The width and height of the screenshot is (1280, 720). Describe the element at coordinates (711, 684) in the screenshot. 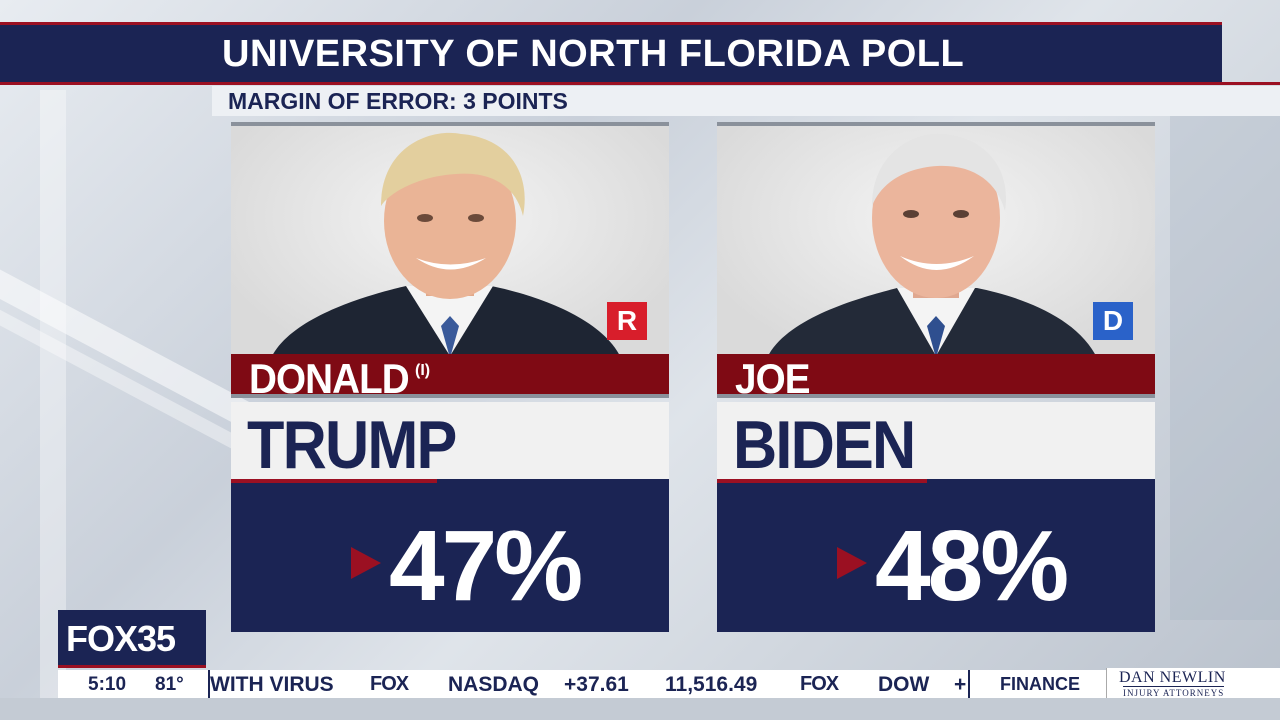

I see `ticker-item: 11,516.49` at that location.